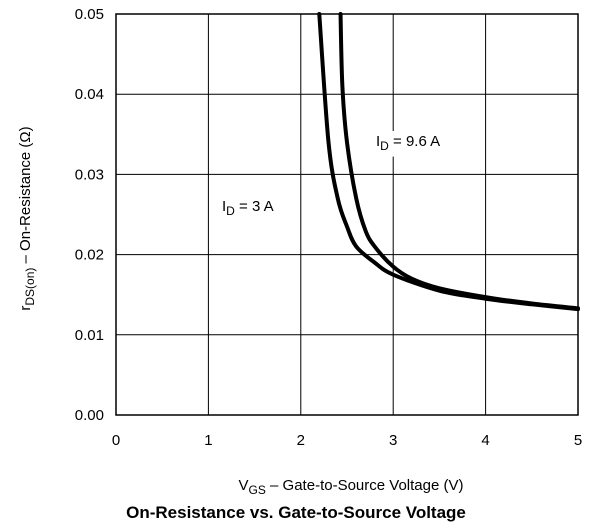 The width and height of the screenshot is (592, 529). I want to click on y-tick-label: 0.05, so click(89, 14).